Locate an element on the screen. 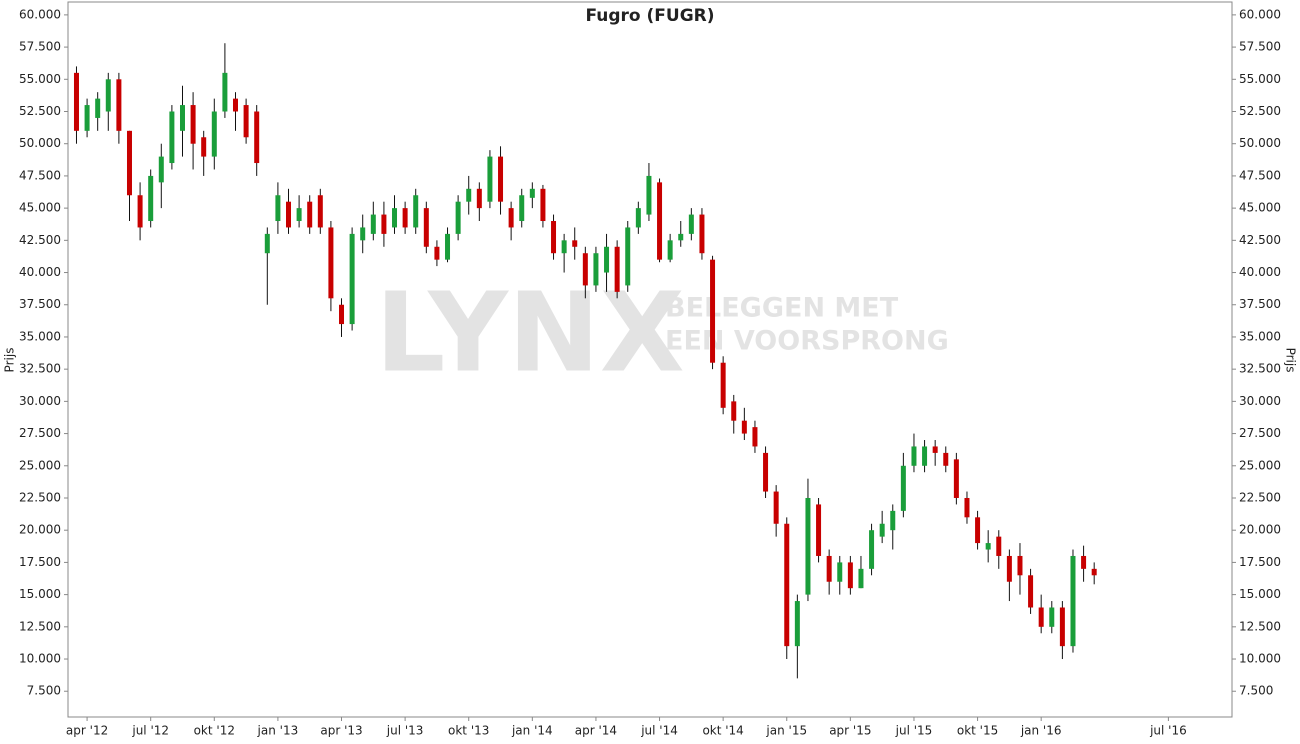  y-tick-label: 7.500 is located at coordinates (1256, 691).